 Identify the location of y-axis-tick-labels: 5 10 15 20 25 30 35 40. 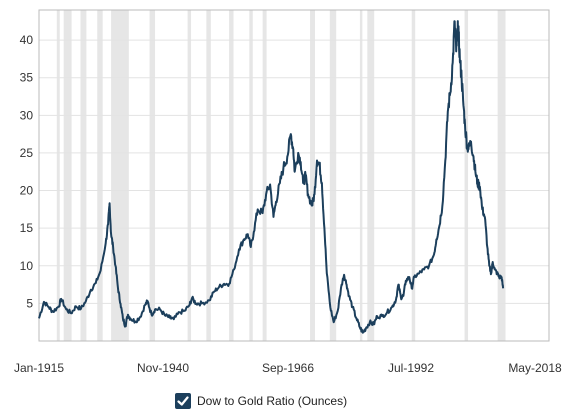
(27, 171).